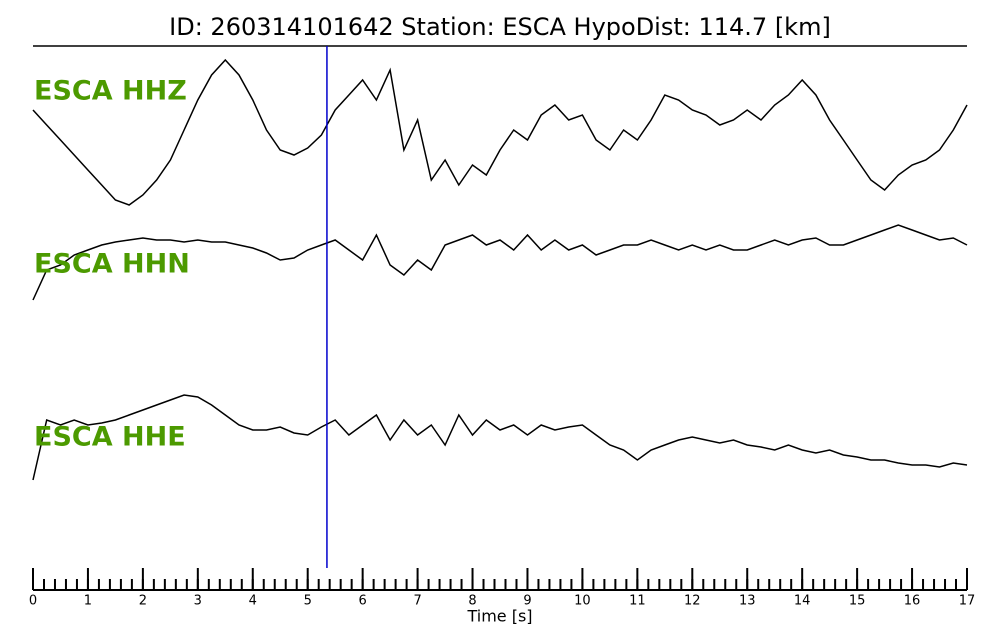  What do you see at coordinates (912, 601) in the screenshot?
I see `x-tick-label: 16` at bounding box center [912, 601].